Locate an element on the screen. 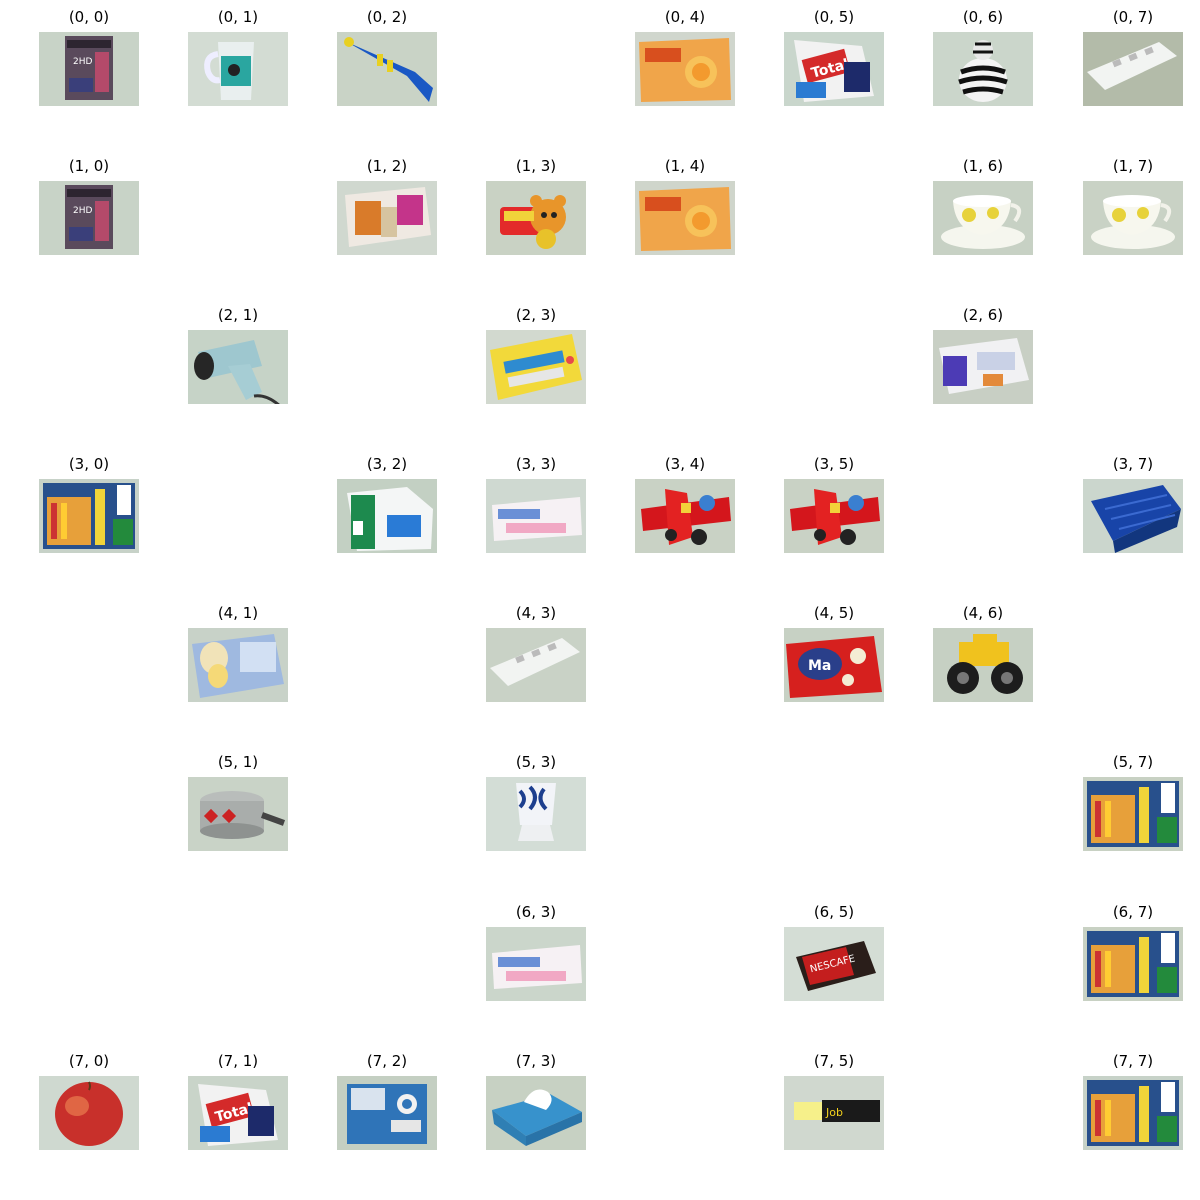 Image resolution: width=1200 pixels, height=1200 pixels. saucepan-icon is located at coordinates (238, 814).